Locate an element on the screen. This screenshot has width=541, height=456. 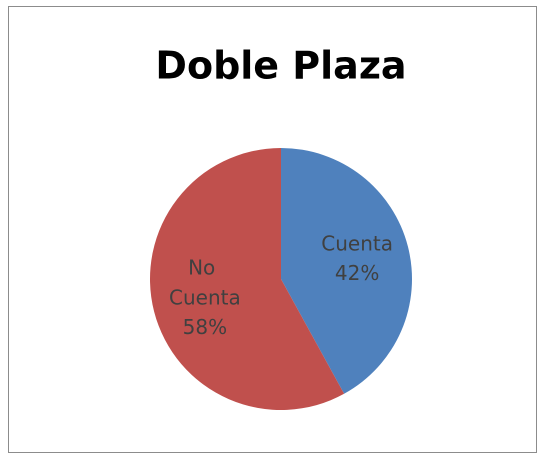
slice-value-label: 58% is located at coordinates (205, 327).